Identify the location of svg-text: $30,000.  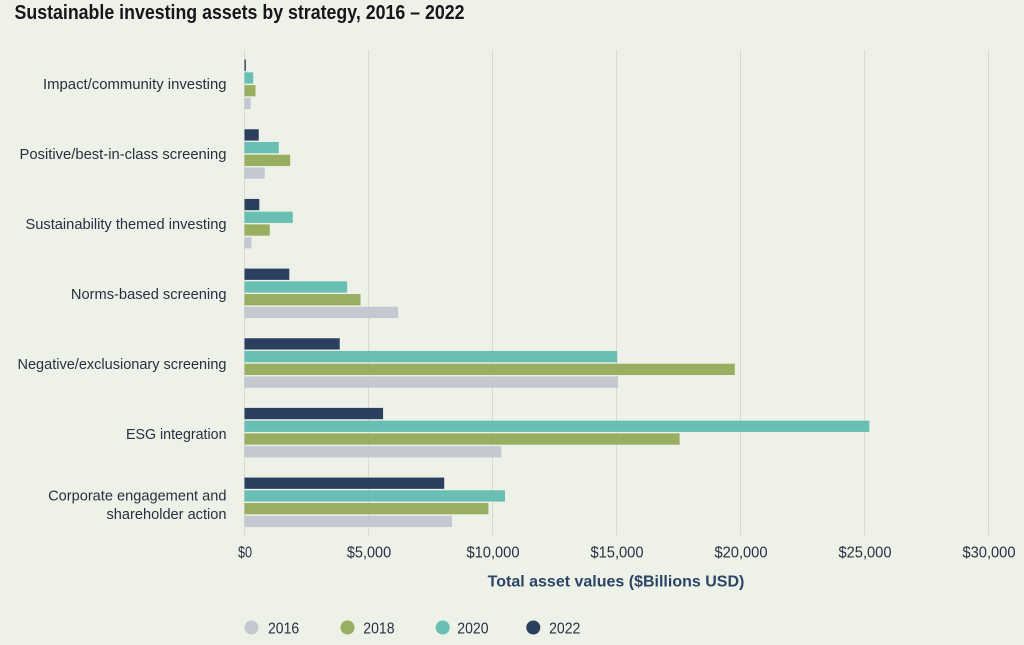
(989, 553).